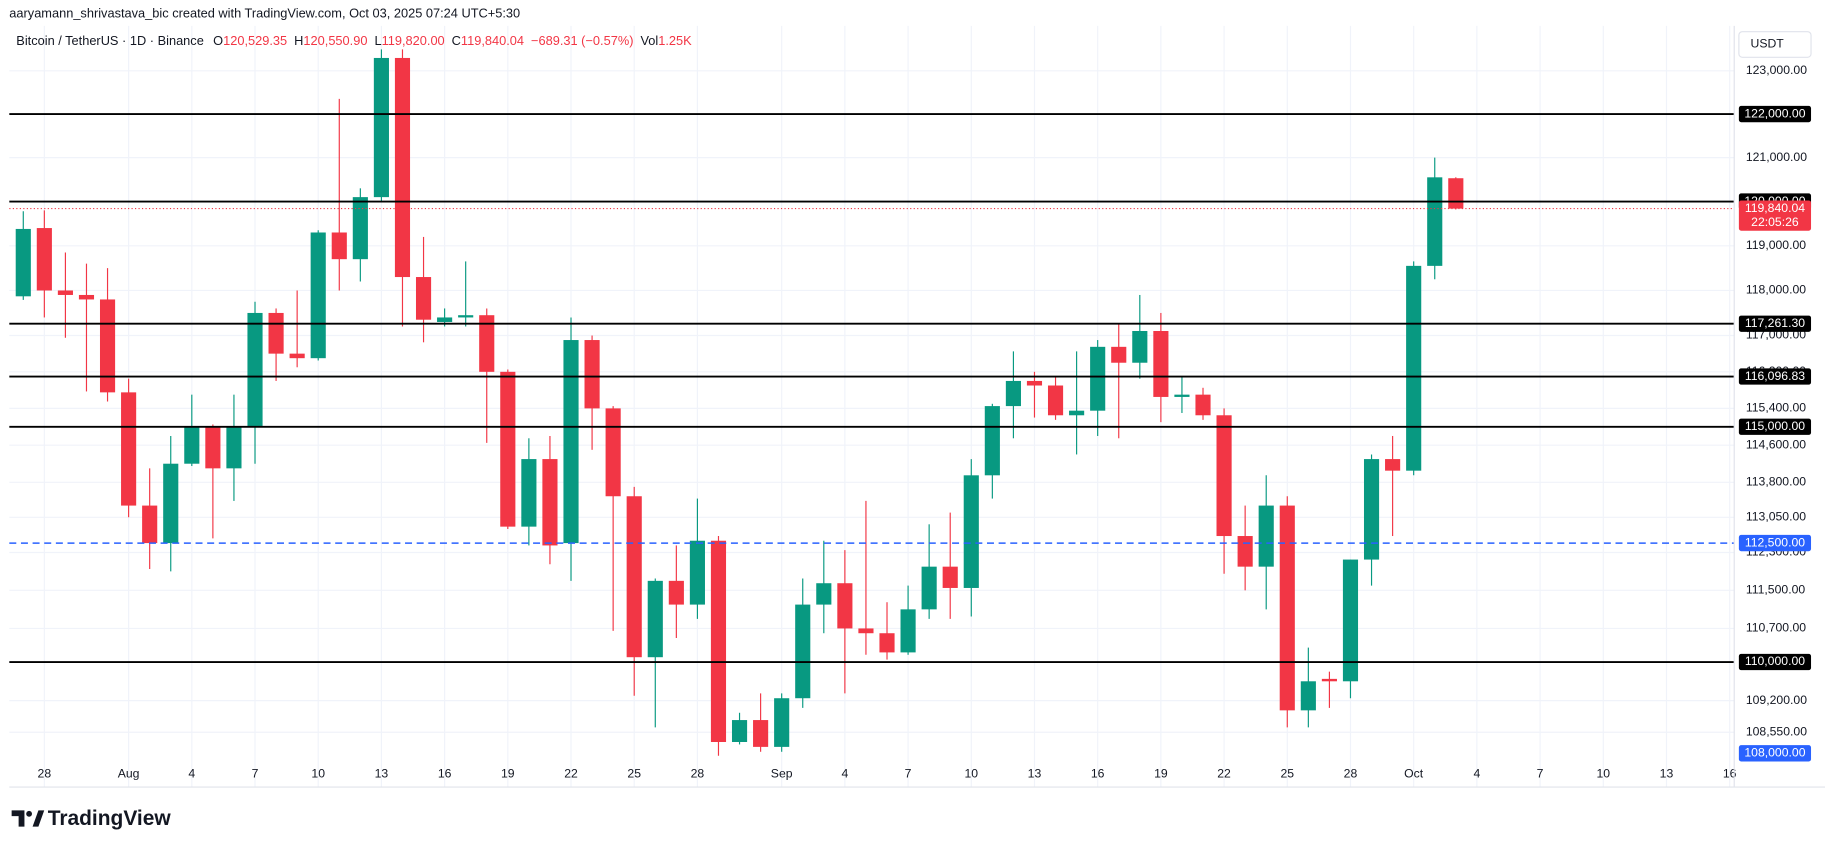  What do you see at coordinates (1776, 517) in the screenshot?
I see `y-tick-label: 113,050.00` at bounding box center [1776, 517].